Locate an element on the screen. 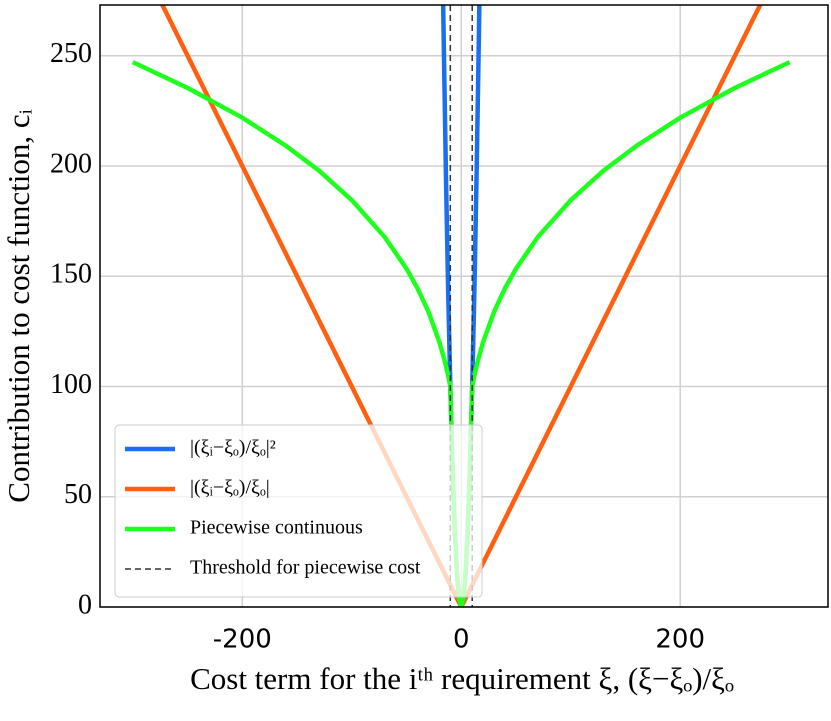 The height and width of the screenshot is (721, 831). series-line is located at coordinates (461, 306).